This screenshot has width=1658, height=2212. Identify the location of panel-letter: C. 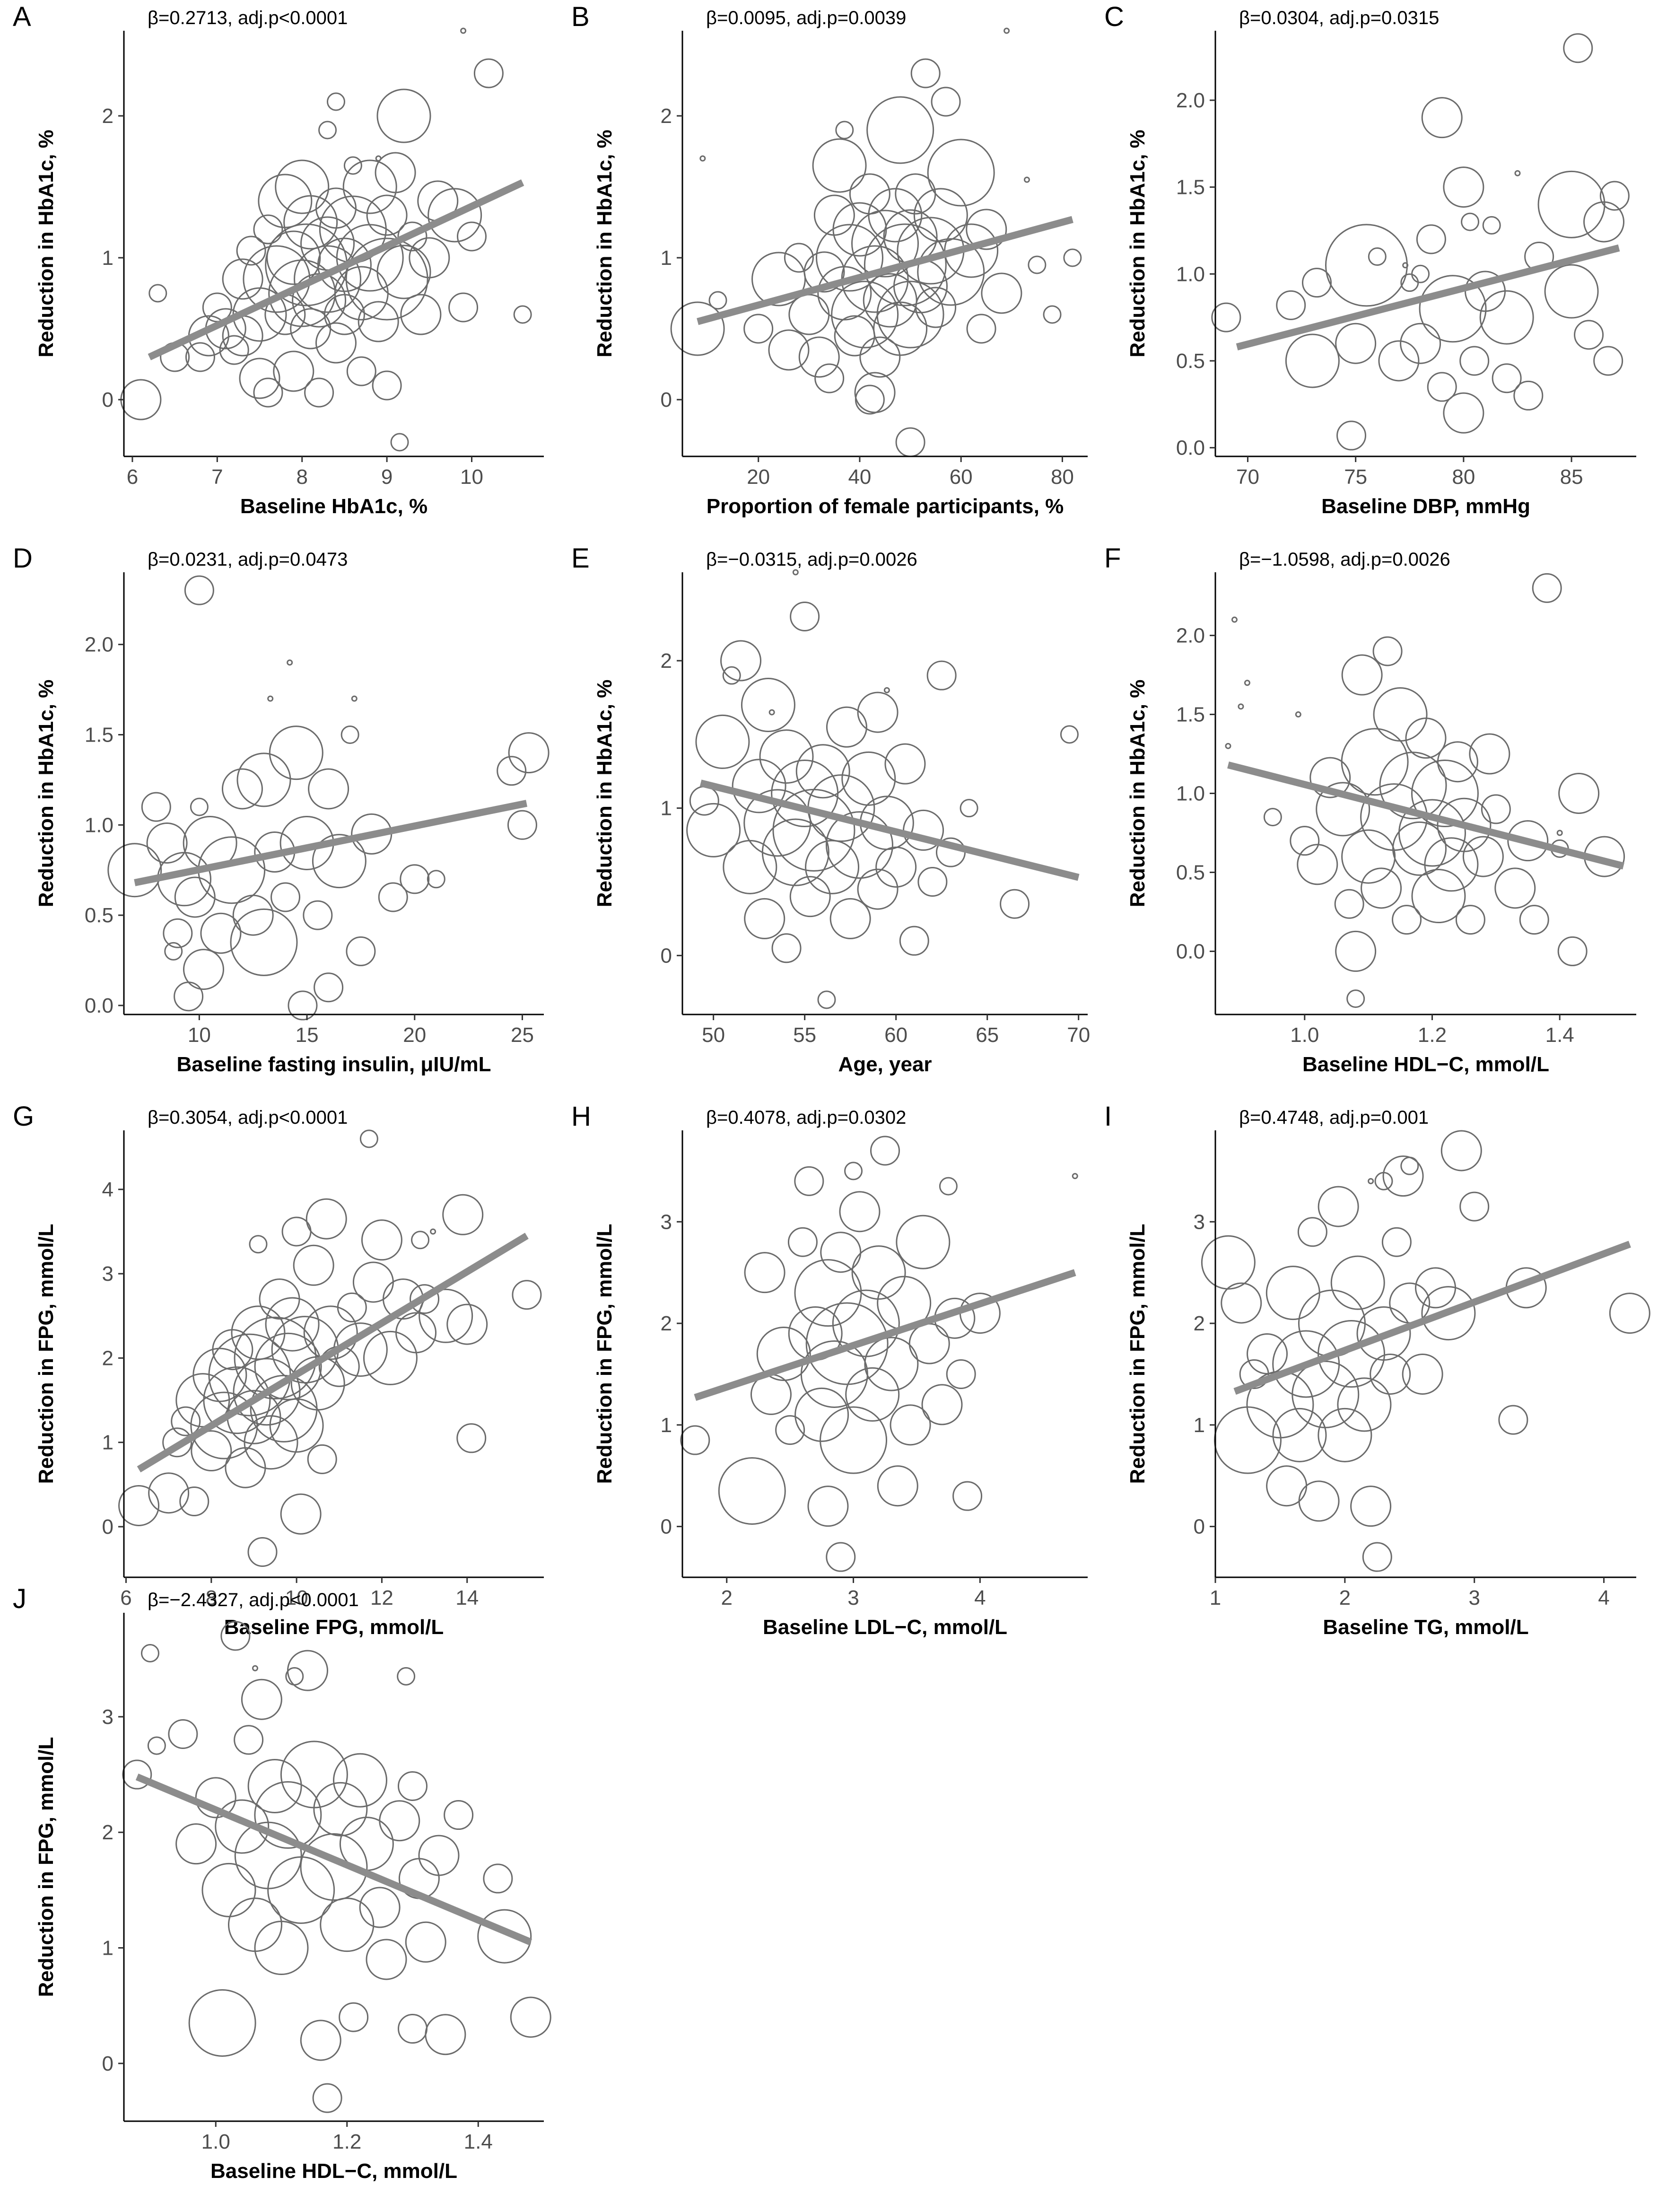
(1114, 16).